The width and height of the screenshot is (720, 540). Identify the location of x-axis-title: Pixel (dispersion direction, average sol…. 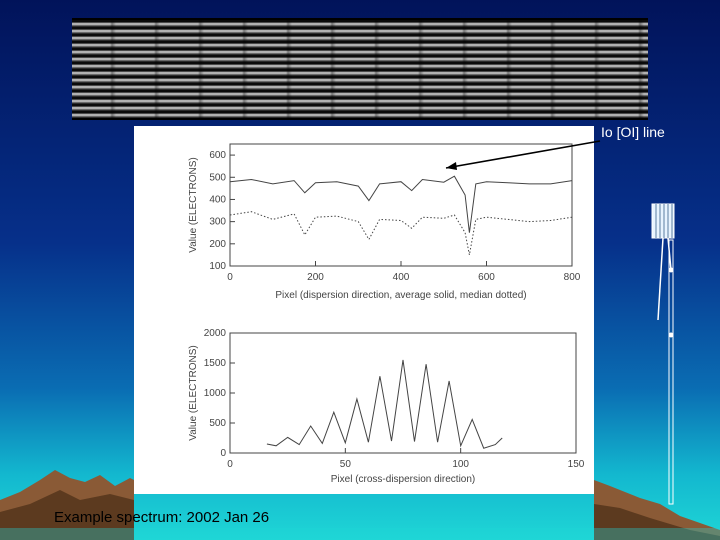
(400, 295).